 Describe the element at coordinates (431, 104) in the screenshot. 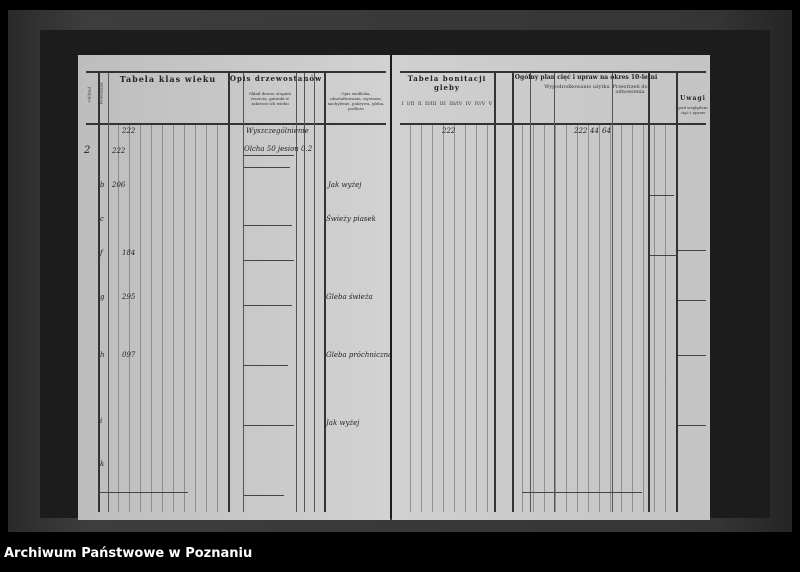

I see `soil-class: II/III` at that location.